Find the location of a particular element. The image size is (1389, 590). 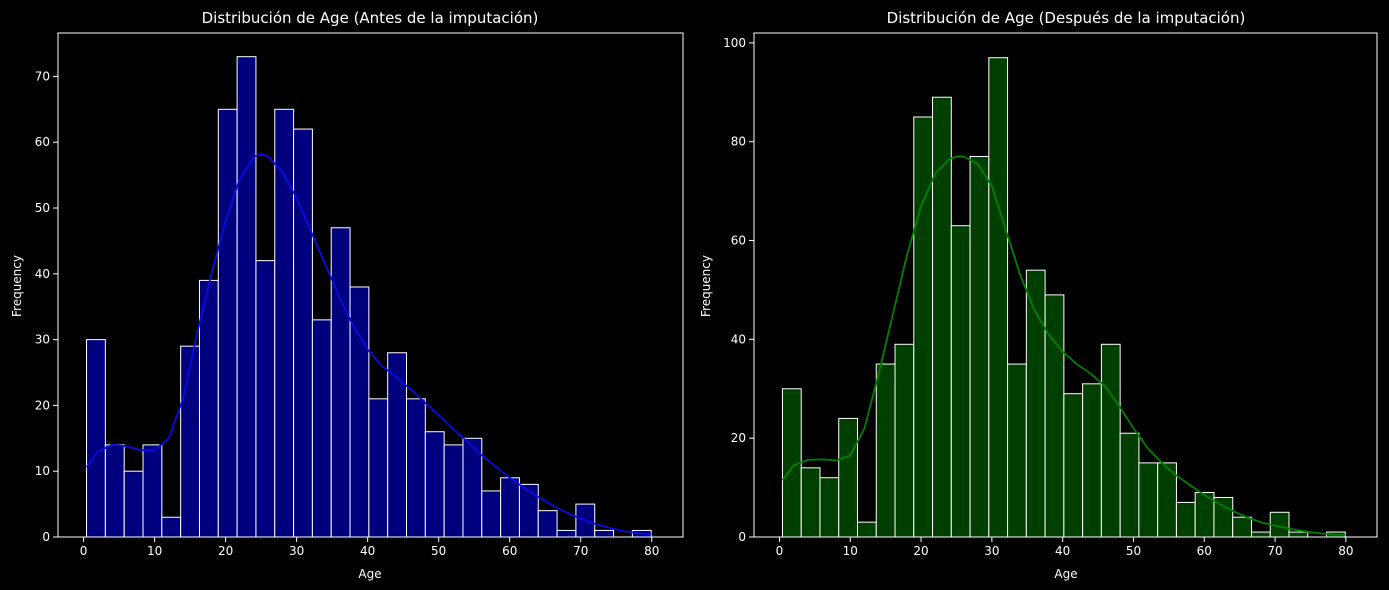

y-tick-label: 30 is located at coordinates (42, 340).